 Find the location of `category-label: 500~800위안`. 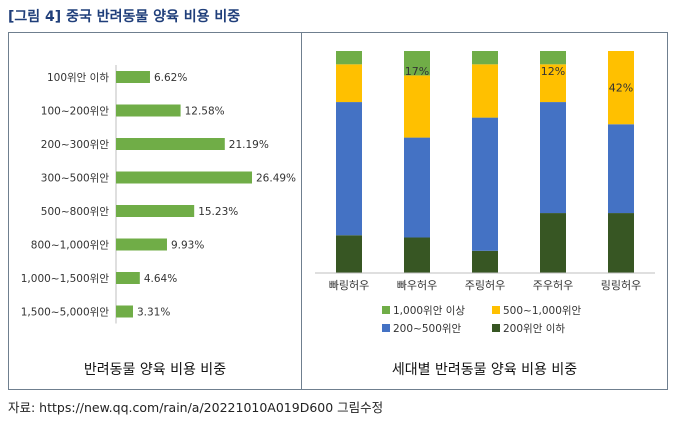

category-label: 500~800위안 is located at coordinates (75, 211).